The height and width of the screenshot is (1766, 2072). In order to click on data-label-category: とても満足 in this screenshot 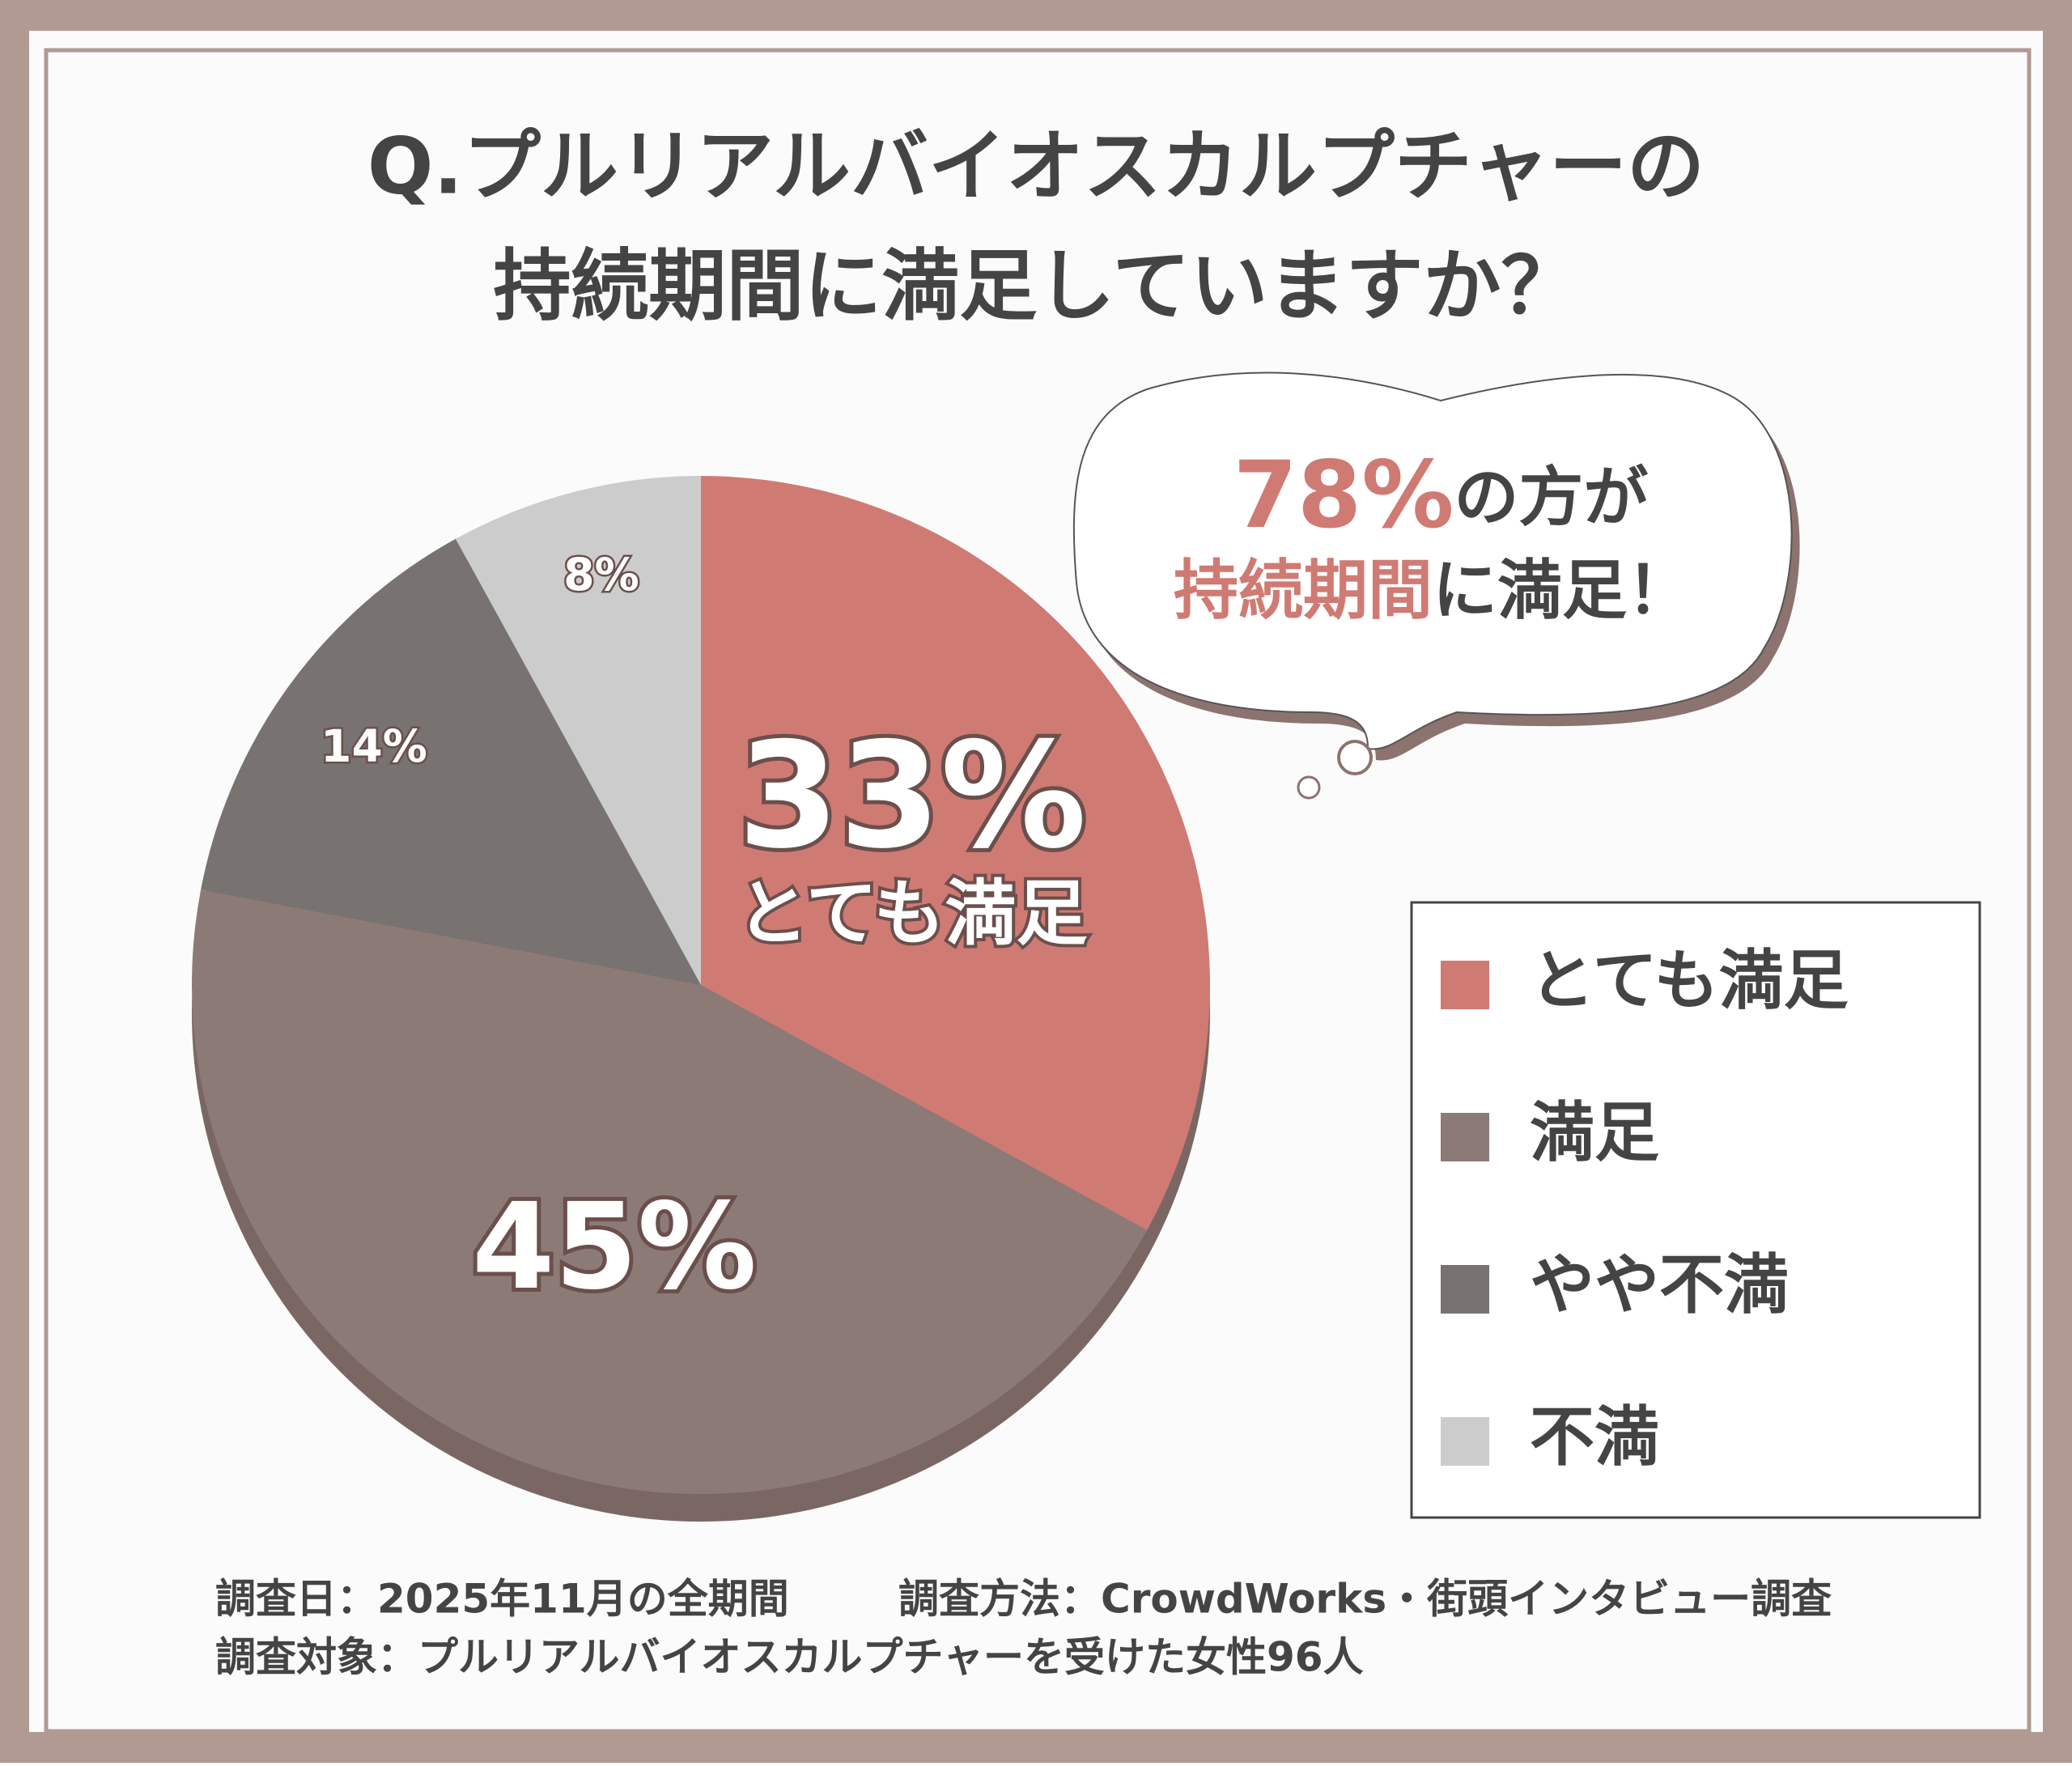, I will do `click(912, 913)`.